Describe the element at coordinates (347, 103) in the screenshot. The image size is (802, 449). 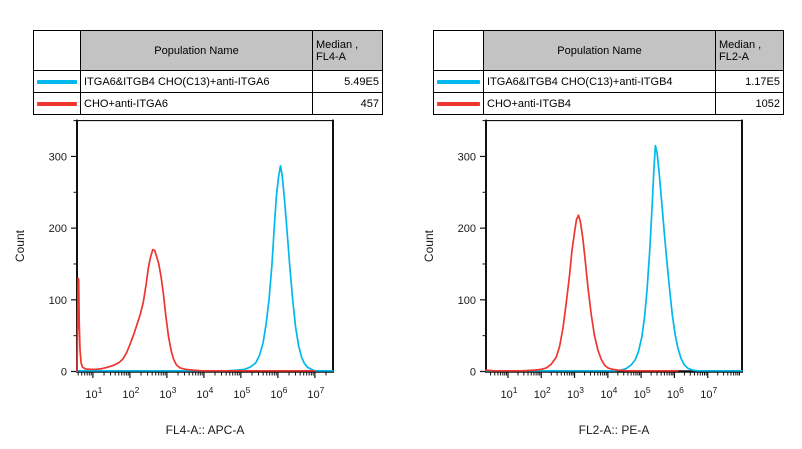
I see `median-value: 457` at that location.